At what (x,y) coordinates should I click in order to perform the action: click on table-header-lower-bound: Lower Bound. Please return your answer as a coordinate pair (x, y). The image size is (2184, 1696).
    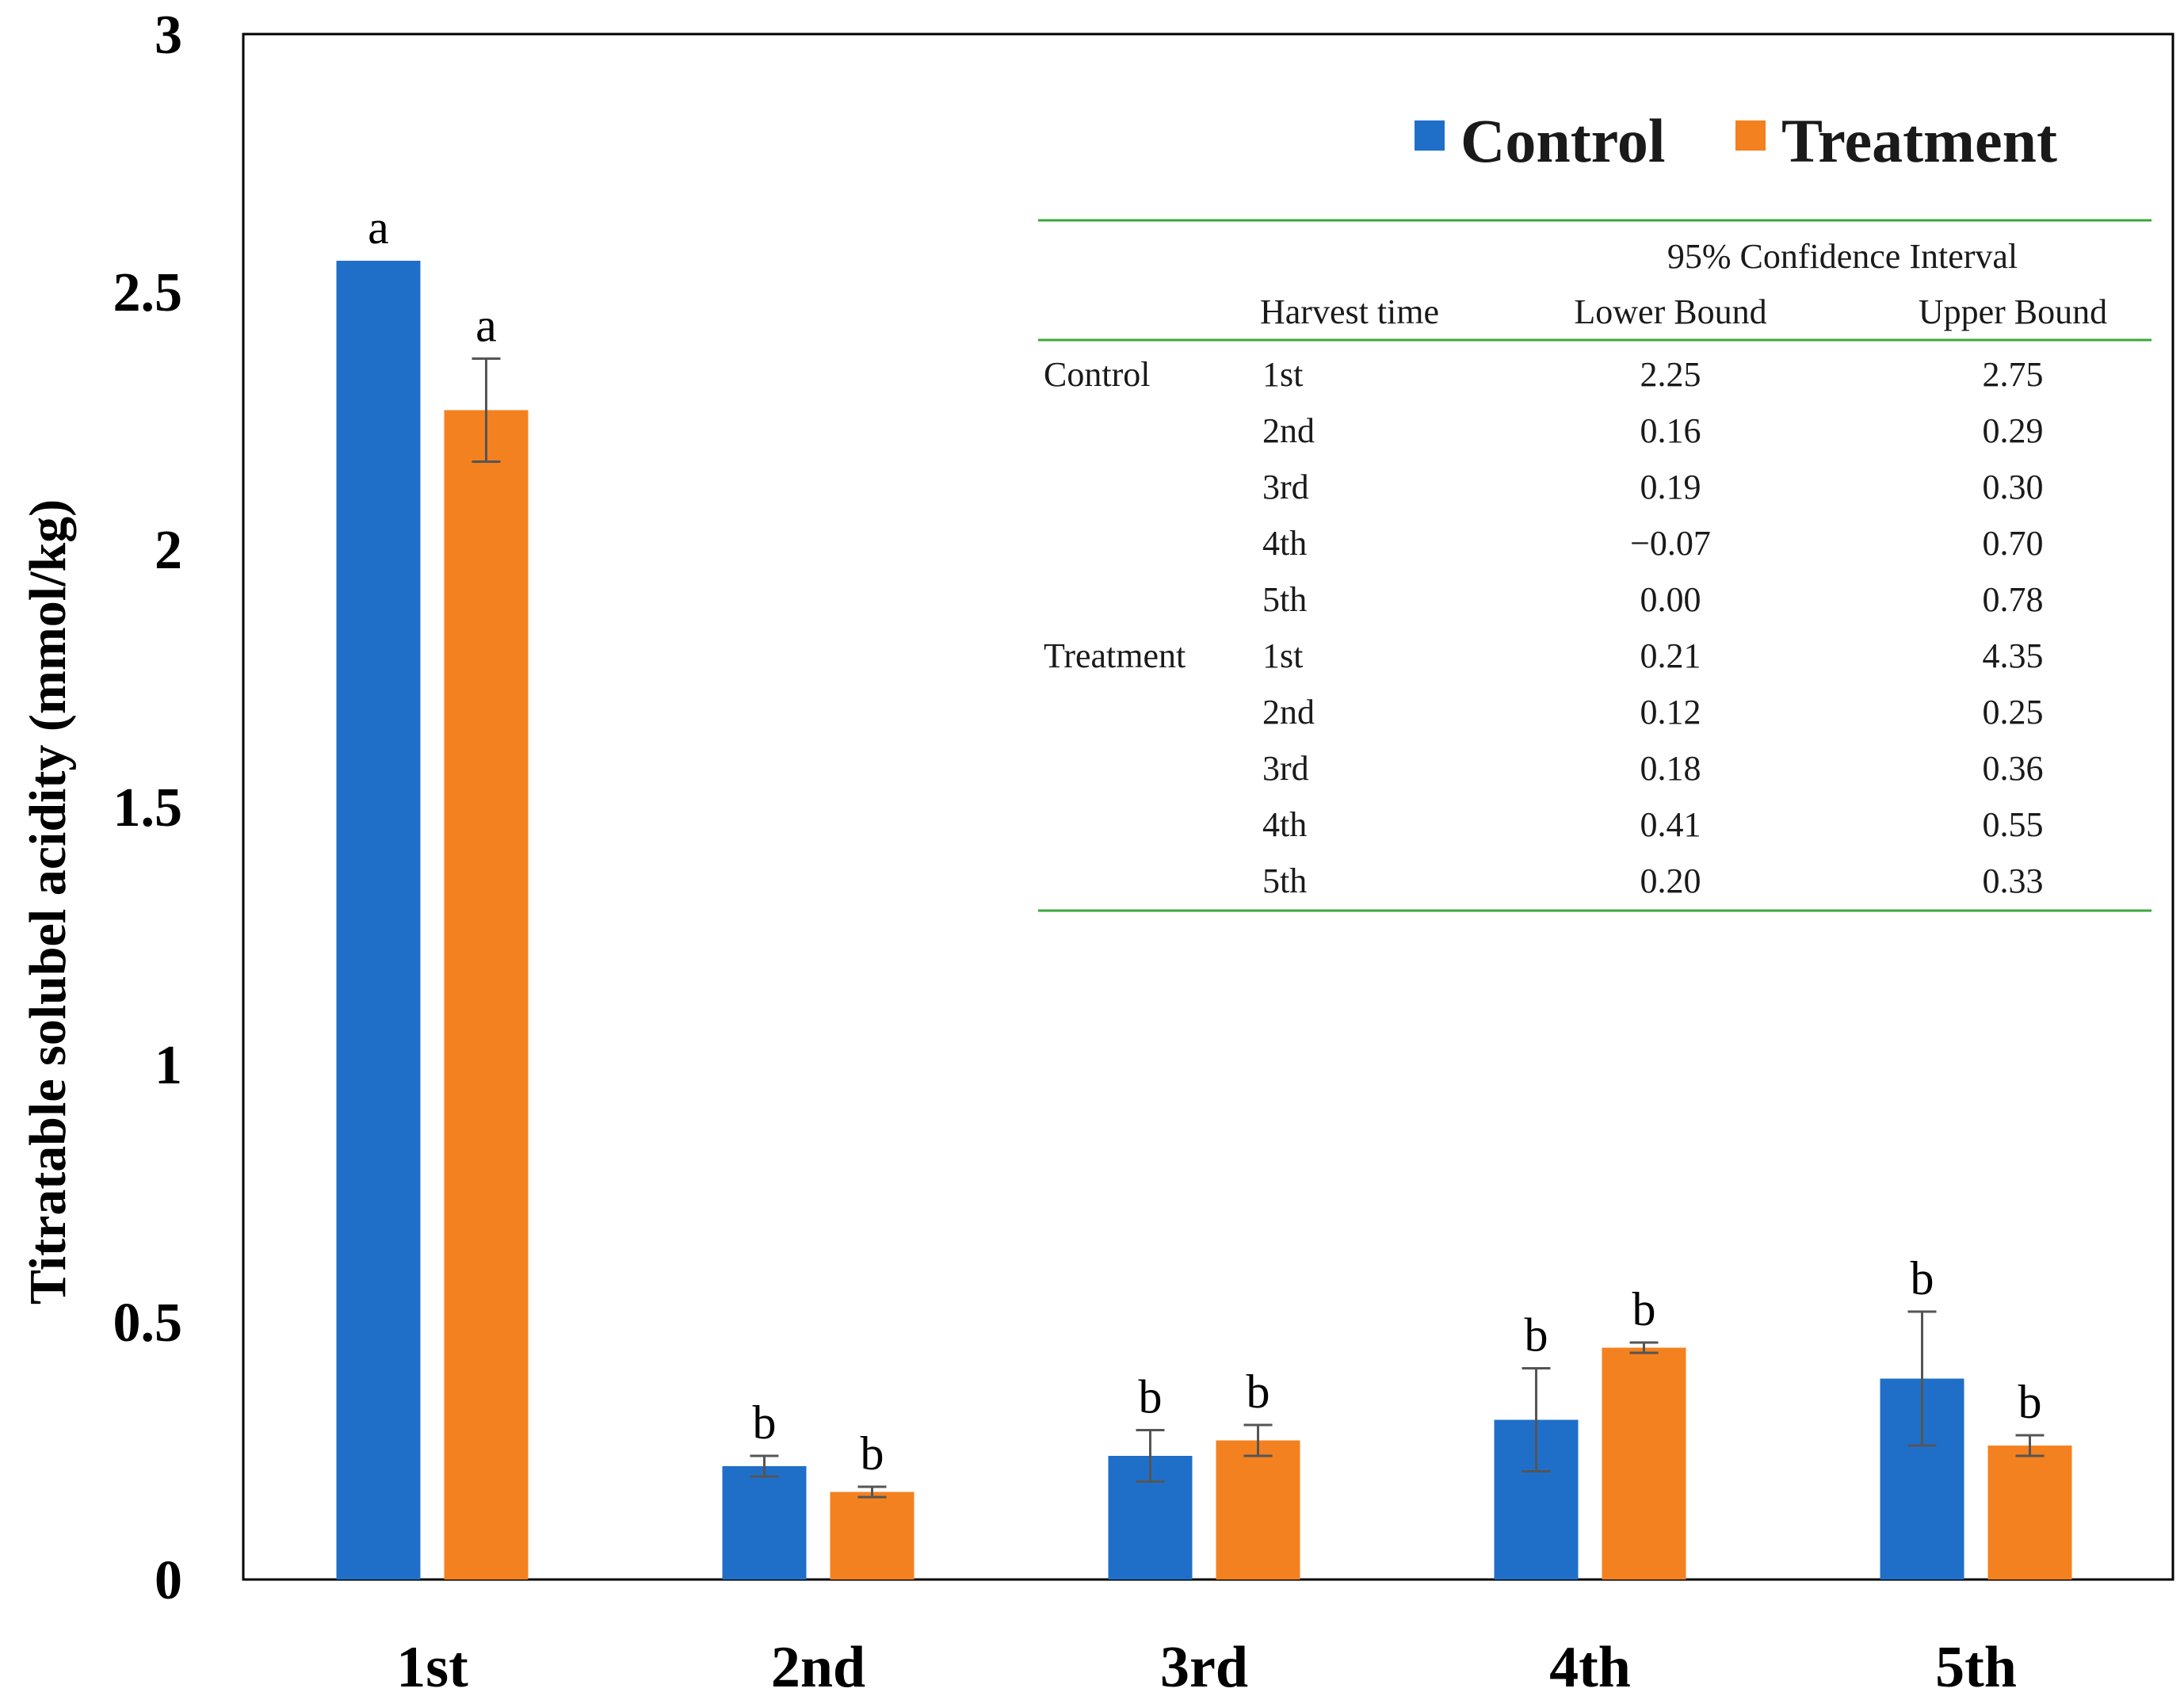
    Looking at the image, I should click on (1670, 311).